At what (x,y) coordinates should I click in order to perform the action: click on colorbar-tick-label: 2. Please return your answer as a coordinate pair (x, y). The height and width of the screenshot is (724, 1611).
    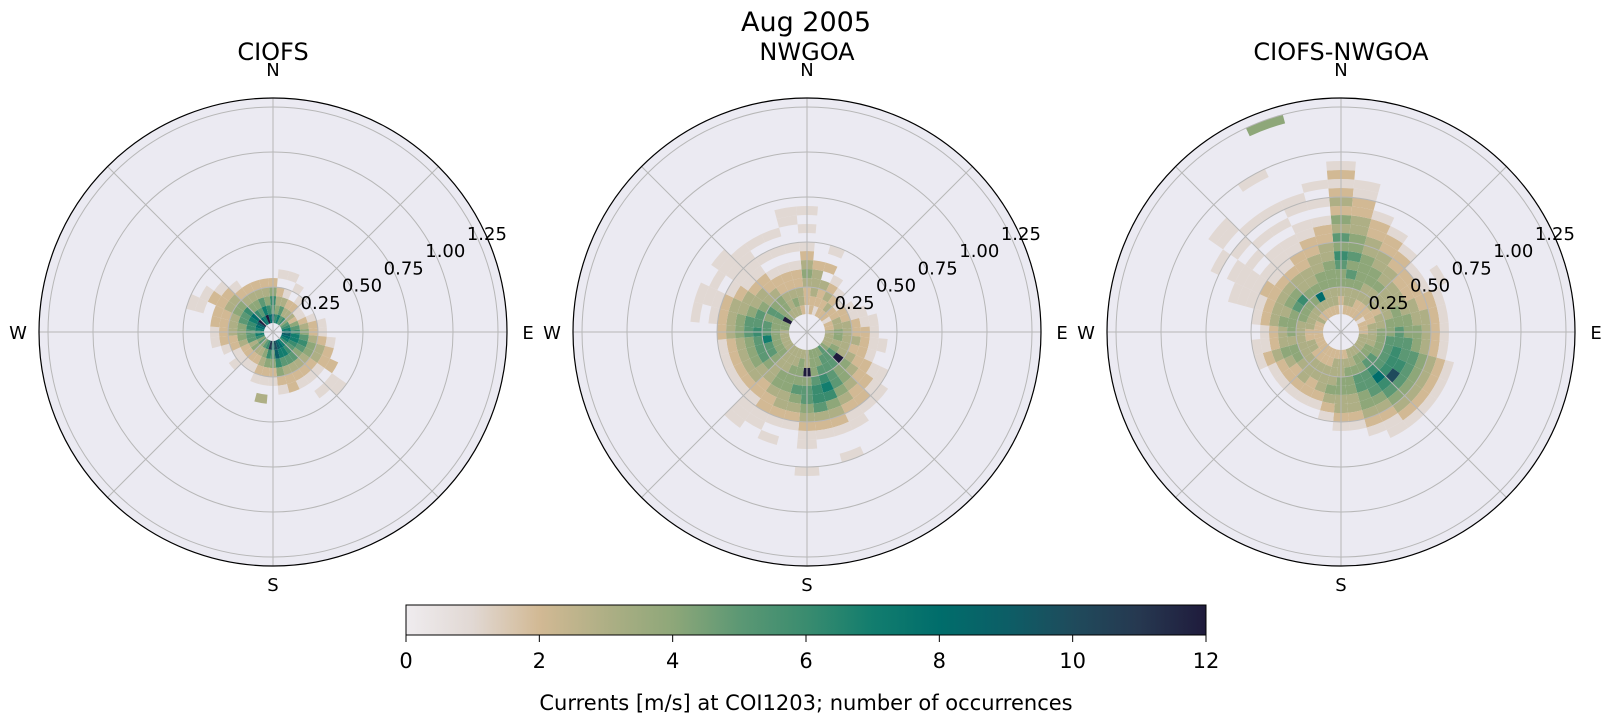
    Looking at the image, I should click on (539, 661).